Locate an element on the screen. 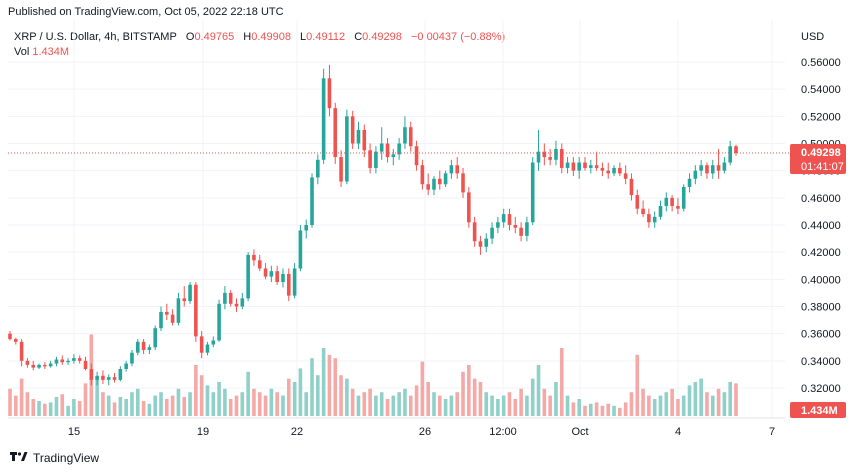 This screenshot has width=860, height=473. tradingview-brand: TradingView is located at coordinates (54, 458).